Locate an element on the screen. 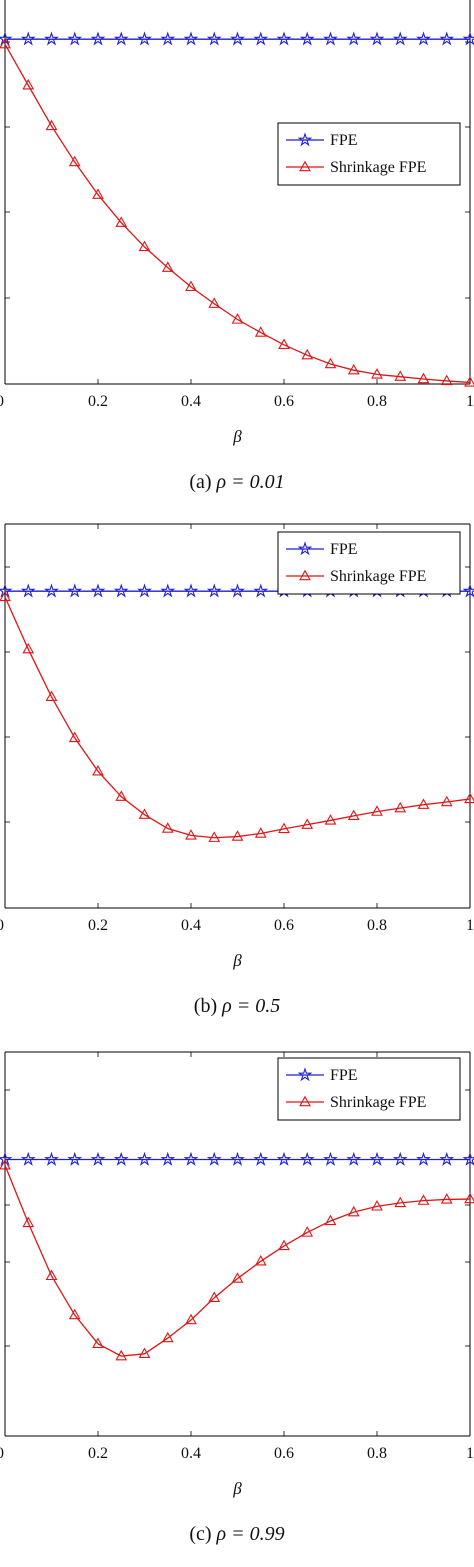 This screenshot has height=1567, width=474. legend-entry: FPE is located at coordinates (344, 1075).